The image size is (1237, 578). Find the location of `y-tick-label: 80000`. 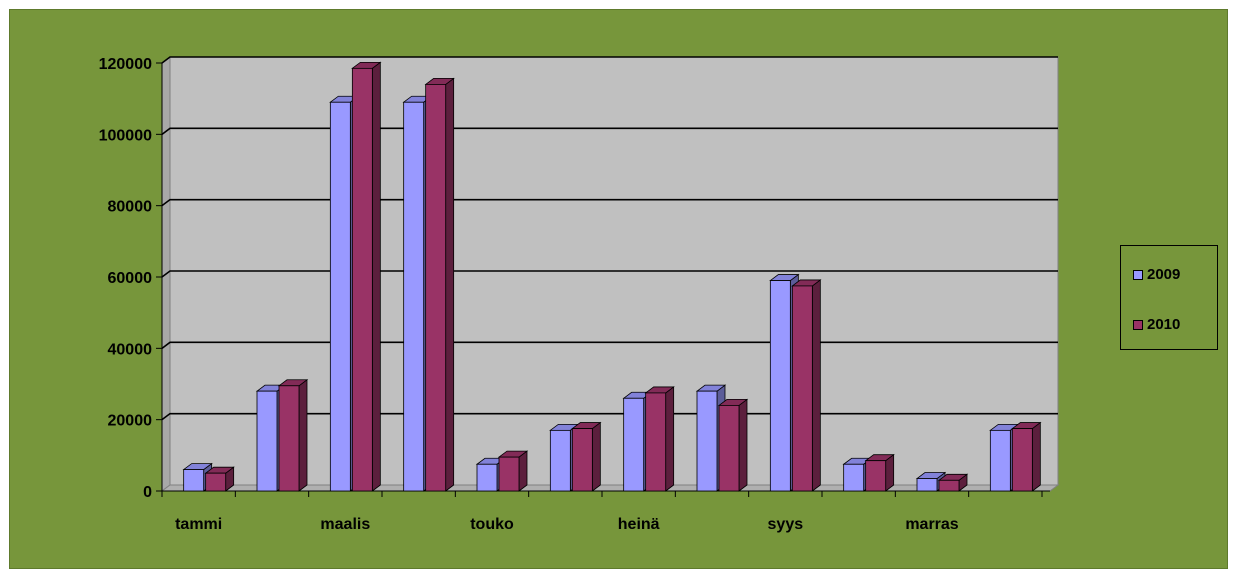

y-tick-label: 80000 is located at coordinates (130, 207).